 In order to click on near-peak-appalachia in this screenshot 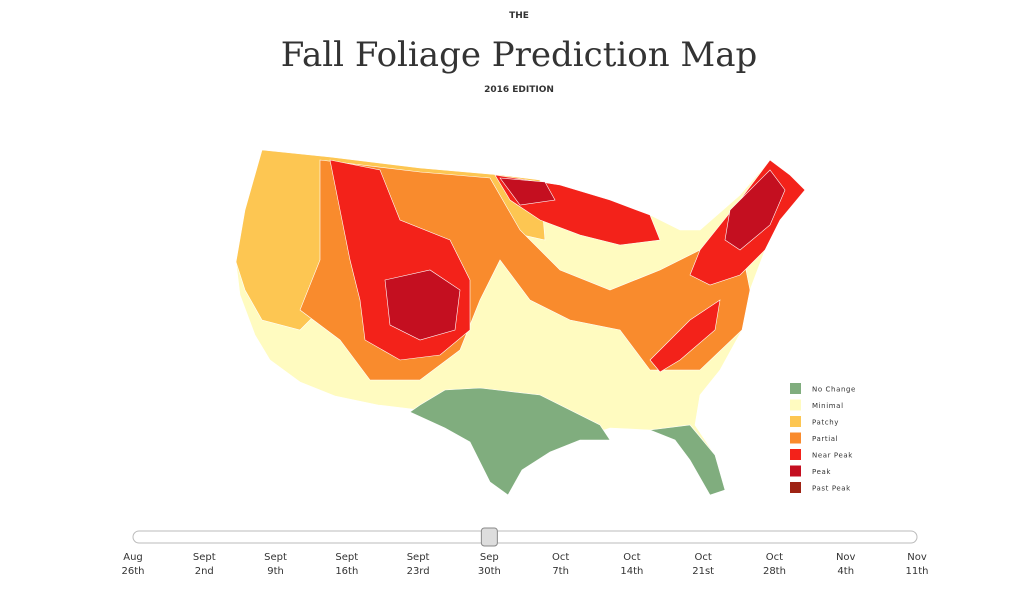, I will do `click(685, 336)`.